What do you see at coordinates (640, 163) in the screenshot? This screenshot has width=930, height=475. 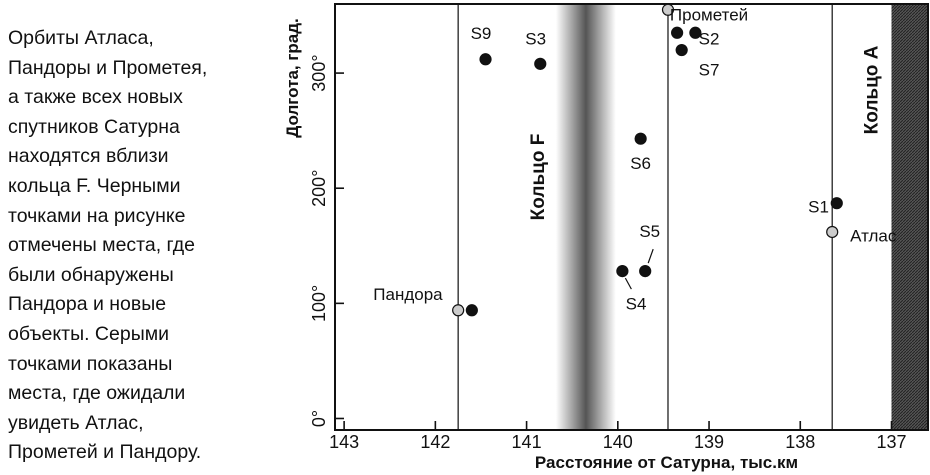 I see `point-label: S6` at bounding box center [640, 163].